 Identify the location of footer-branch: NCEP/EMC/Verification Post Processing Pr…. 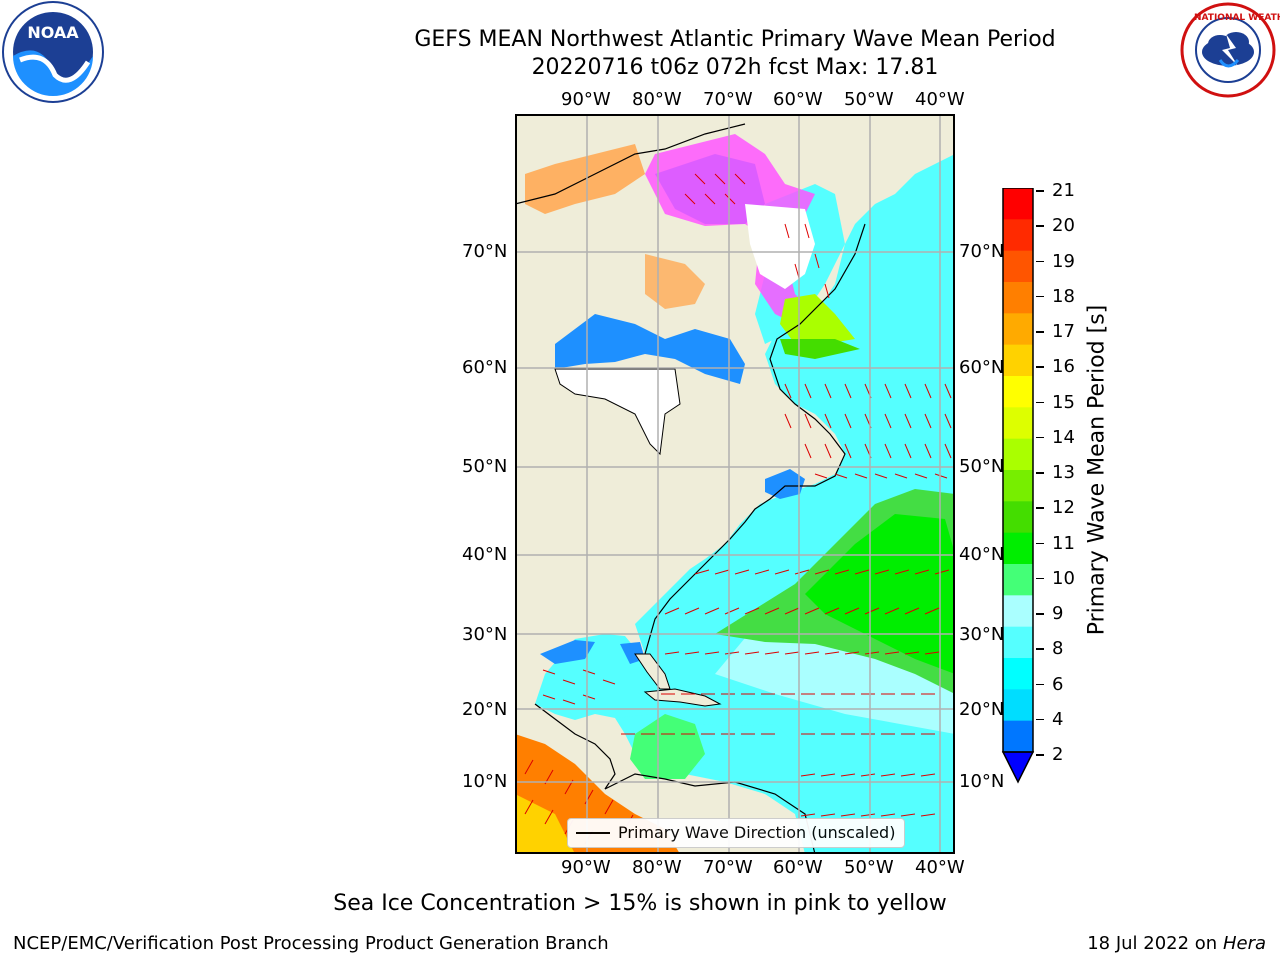
(311, 943).